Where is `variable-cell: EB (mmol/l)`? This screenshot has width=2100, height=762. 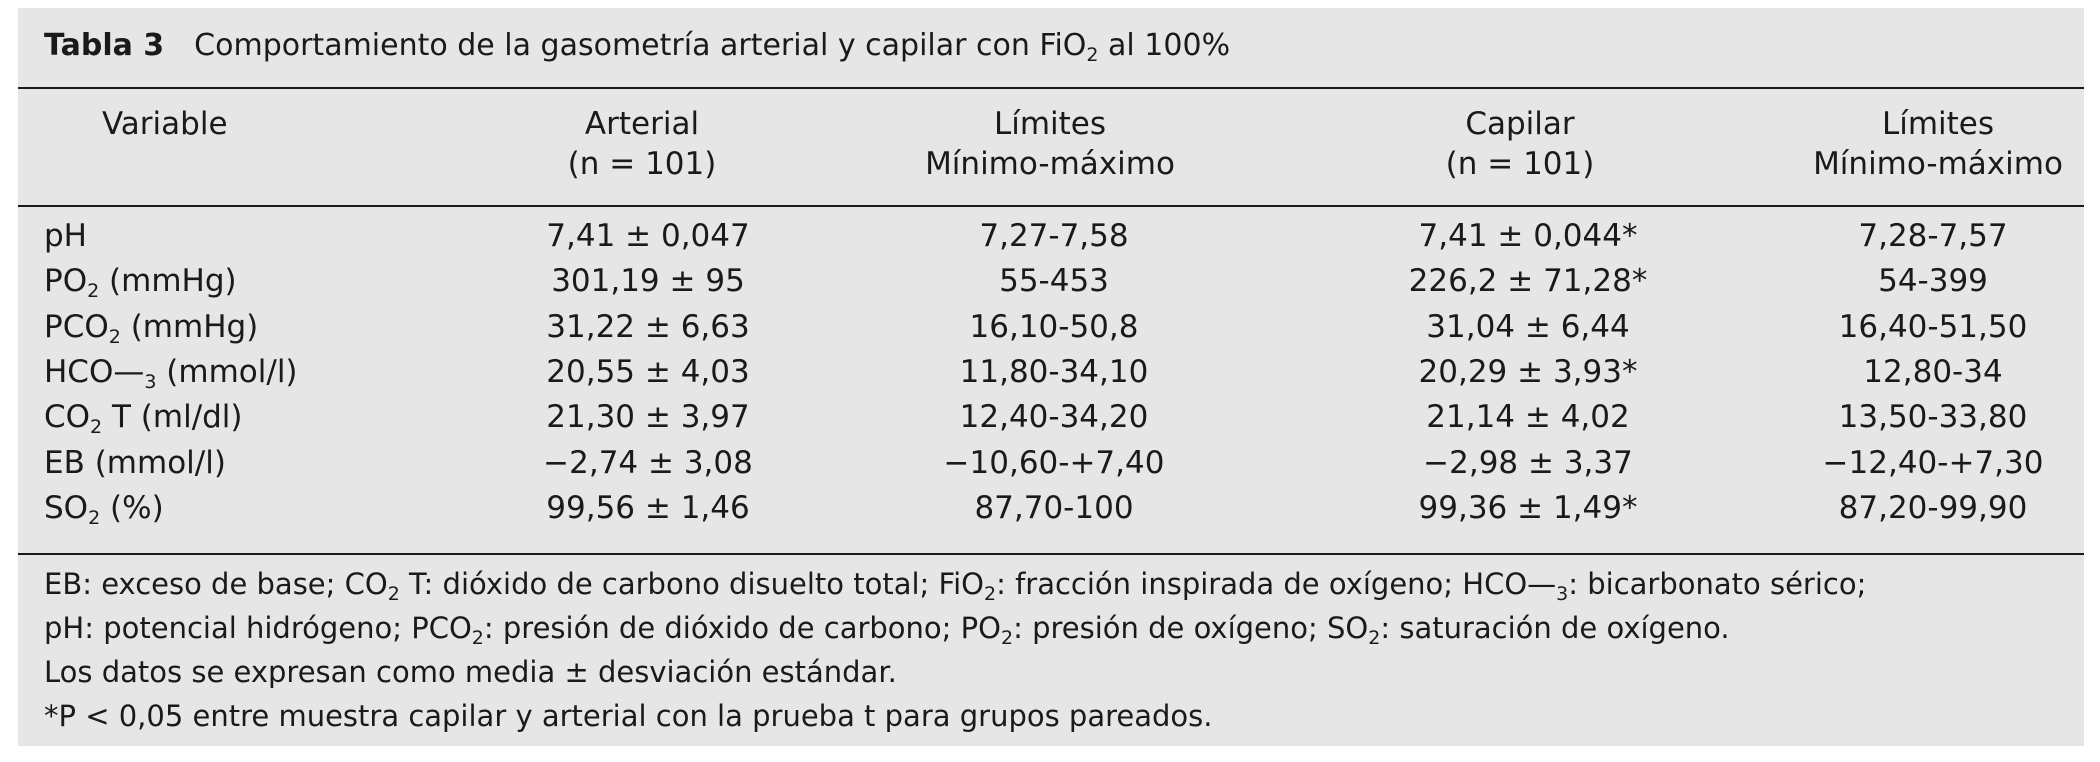
variable-cell: EB (mmol/l) is located at coordinates (135, 463).